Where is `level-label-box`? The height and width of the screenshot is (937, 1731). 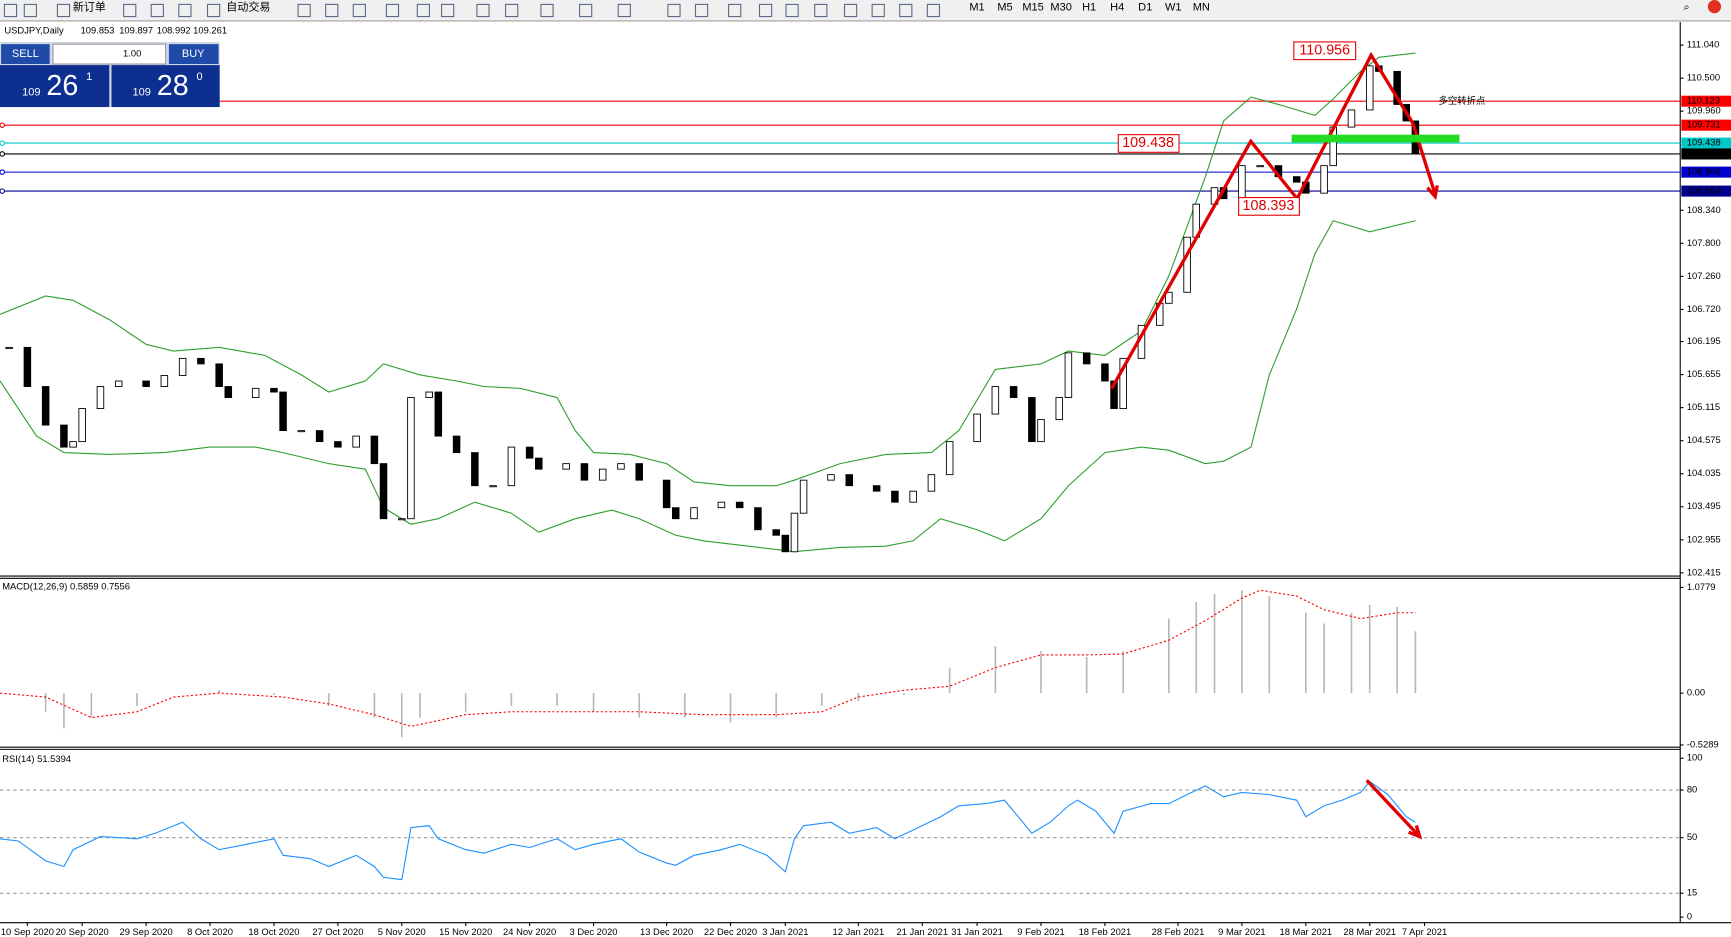
level-label-box is located at coordinates (1706, 154).